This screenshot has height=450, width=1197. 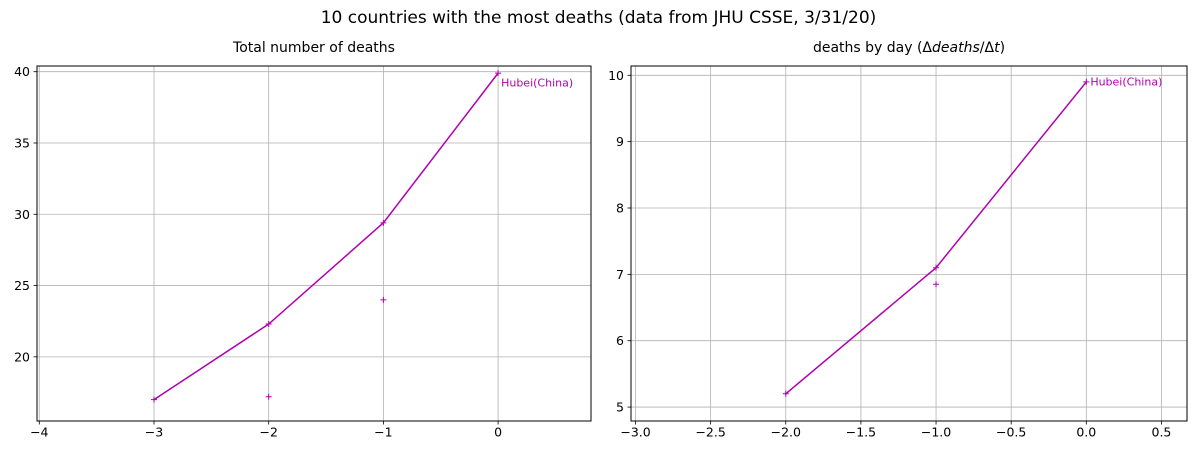 I want to click on title-math-part: deaths, so click(x=956, y=48).